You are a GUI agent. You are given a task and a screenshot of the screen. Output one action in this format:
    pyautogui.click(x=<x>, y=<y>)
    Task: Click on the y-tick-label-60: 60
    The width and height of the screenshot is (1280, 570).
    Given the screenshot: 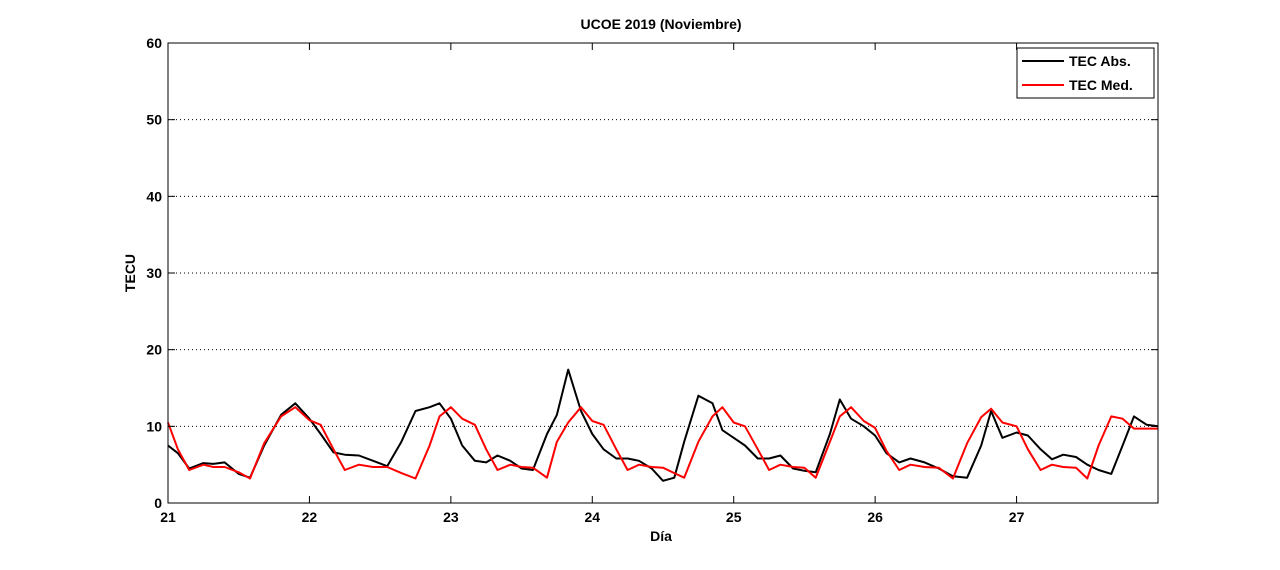 What is the action you would take?
    pyautogui.click(x=154, y=43)
    